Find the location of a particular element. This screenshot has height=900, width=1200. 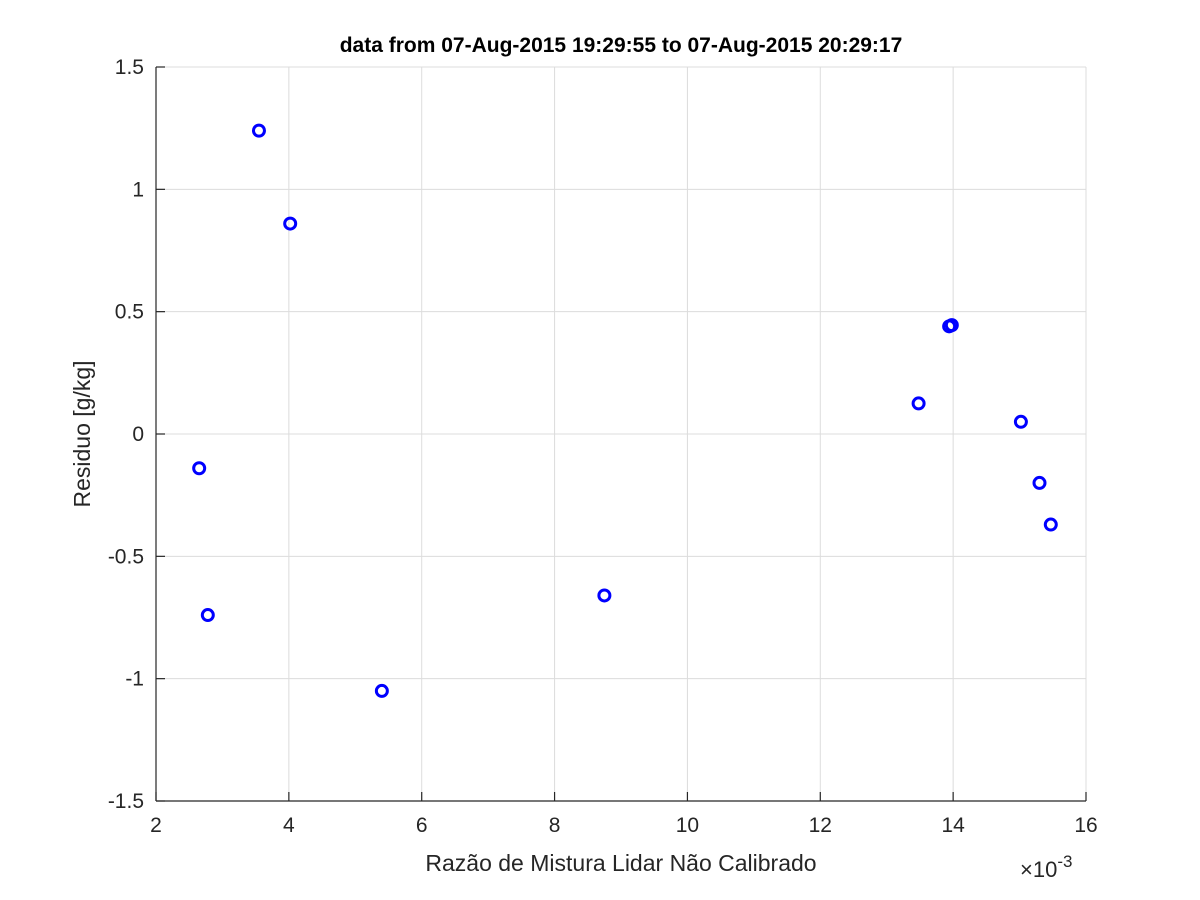

y-tick-label: 0.5 is located at coordinates (129, 312).